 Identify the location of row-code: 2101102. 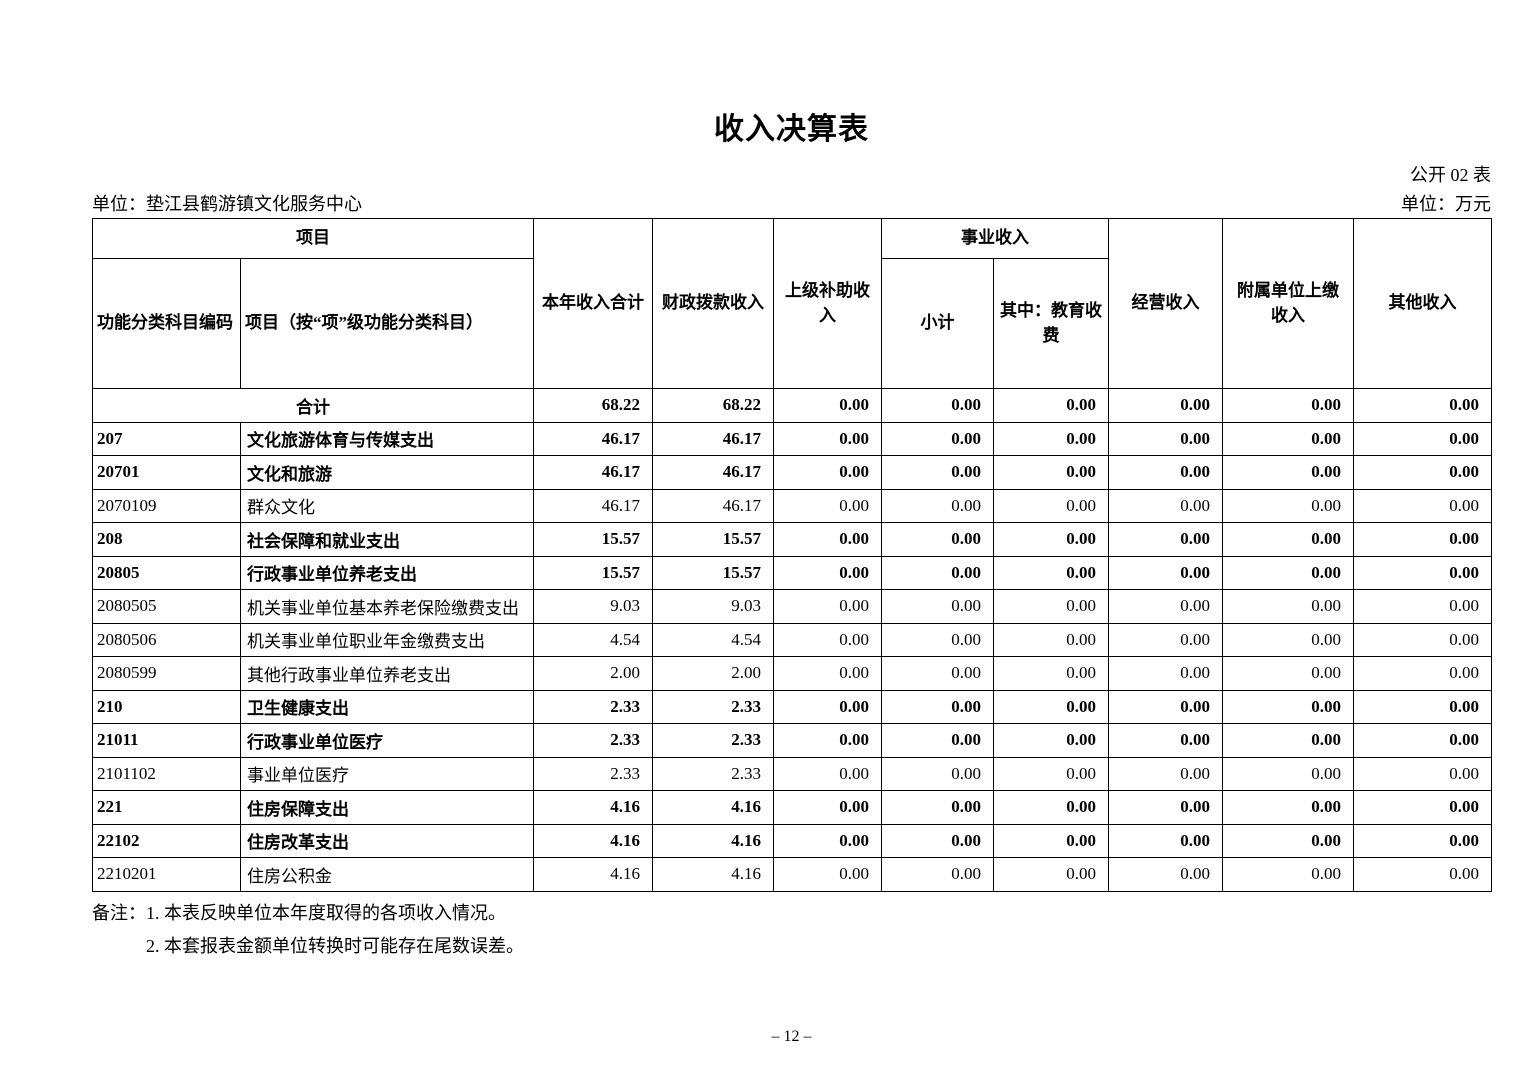
(166, 773).